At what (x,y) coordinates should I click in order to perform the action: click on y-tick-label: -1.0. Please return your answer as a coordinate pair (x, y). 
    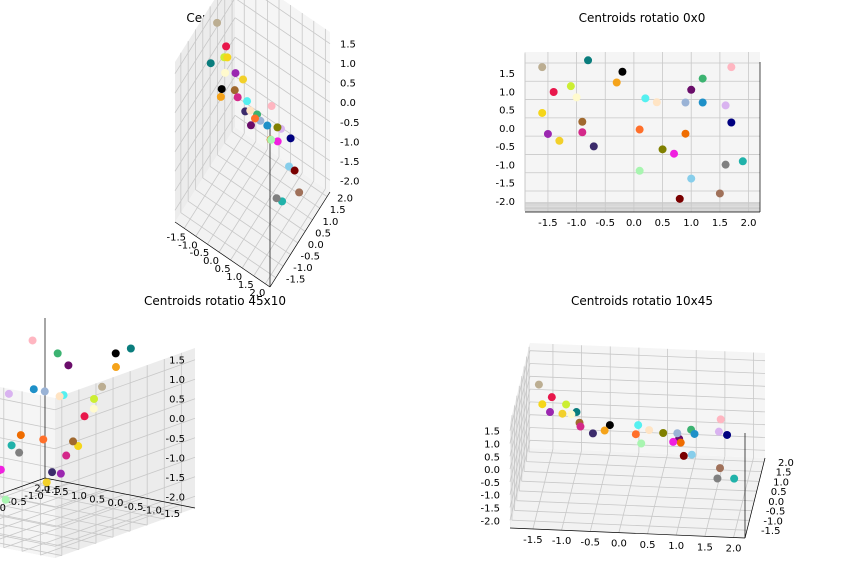
    Looking at the image, I should click on (773, 521).